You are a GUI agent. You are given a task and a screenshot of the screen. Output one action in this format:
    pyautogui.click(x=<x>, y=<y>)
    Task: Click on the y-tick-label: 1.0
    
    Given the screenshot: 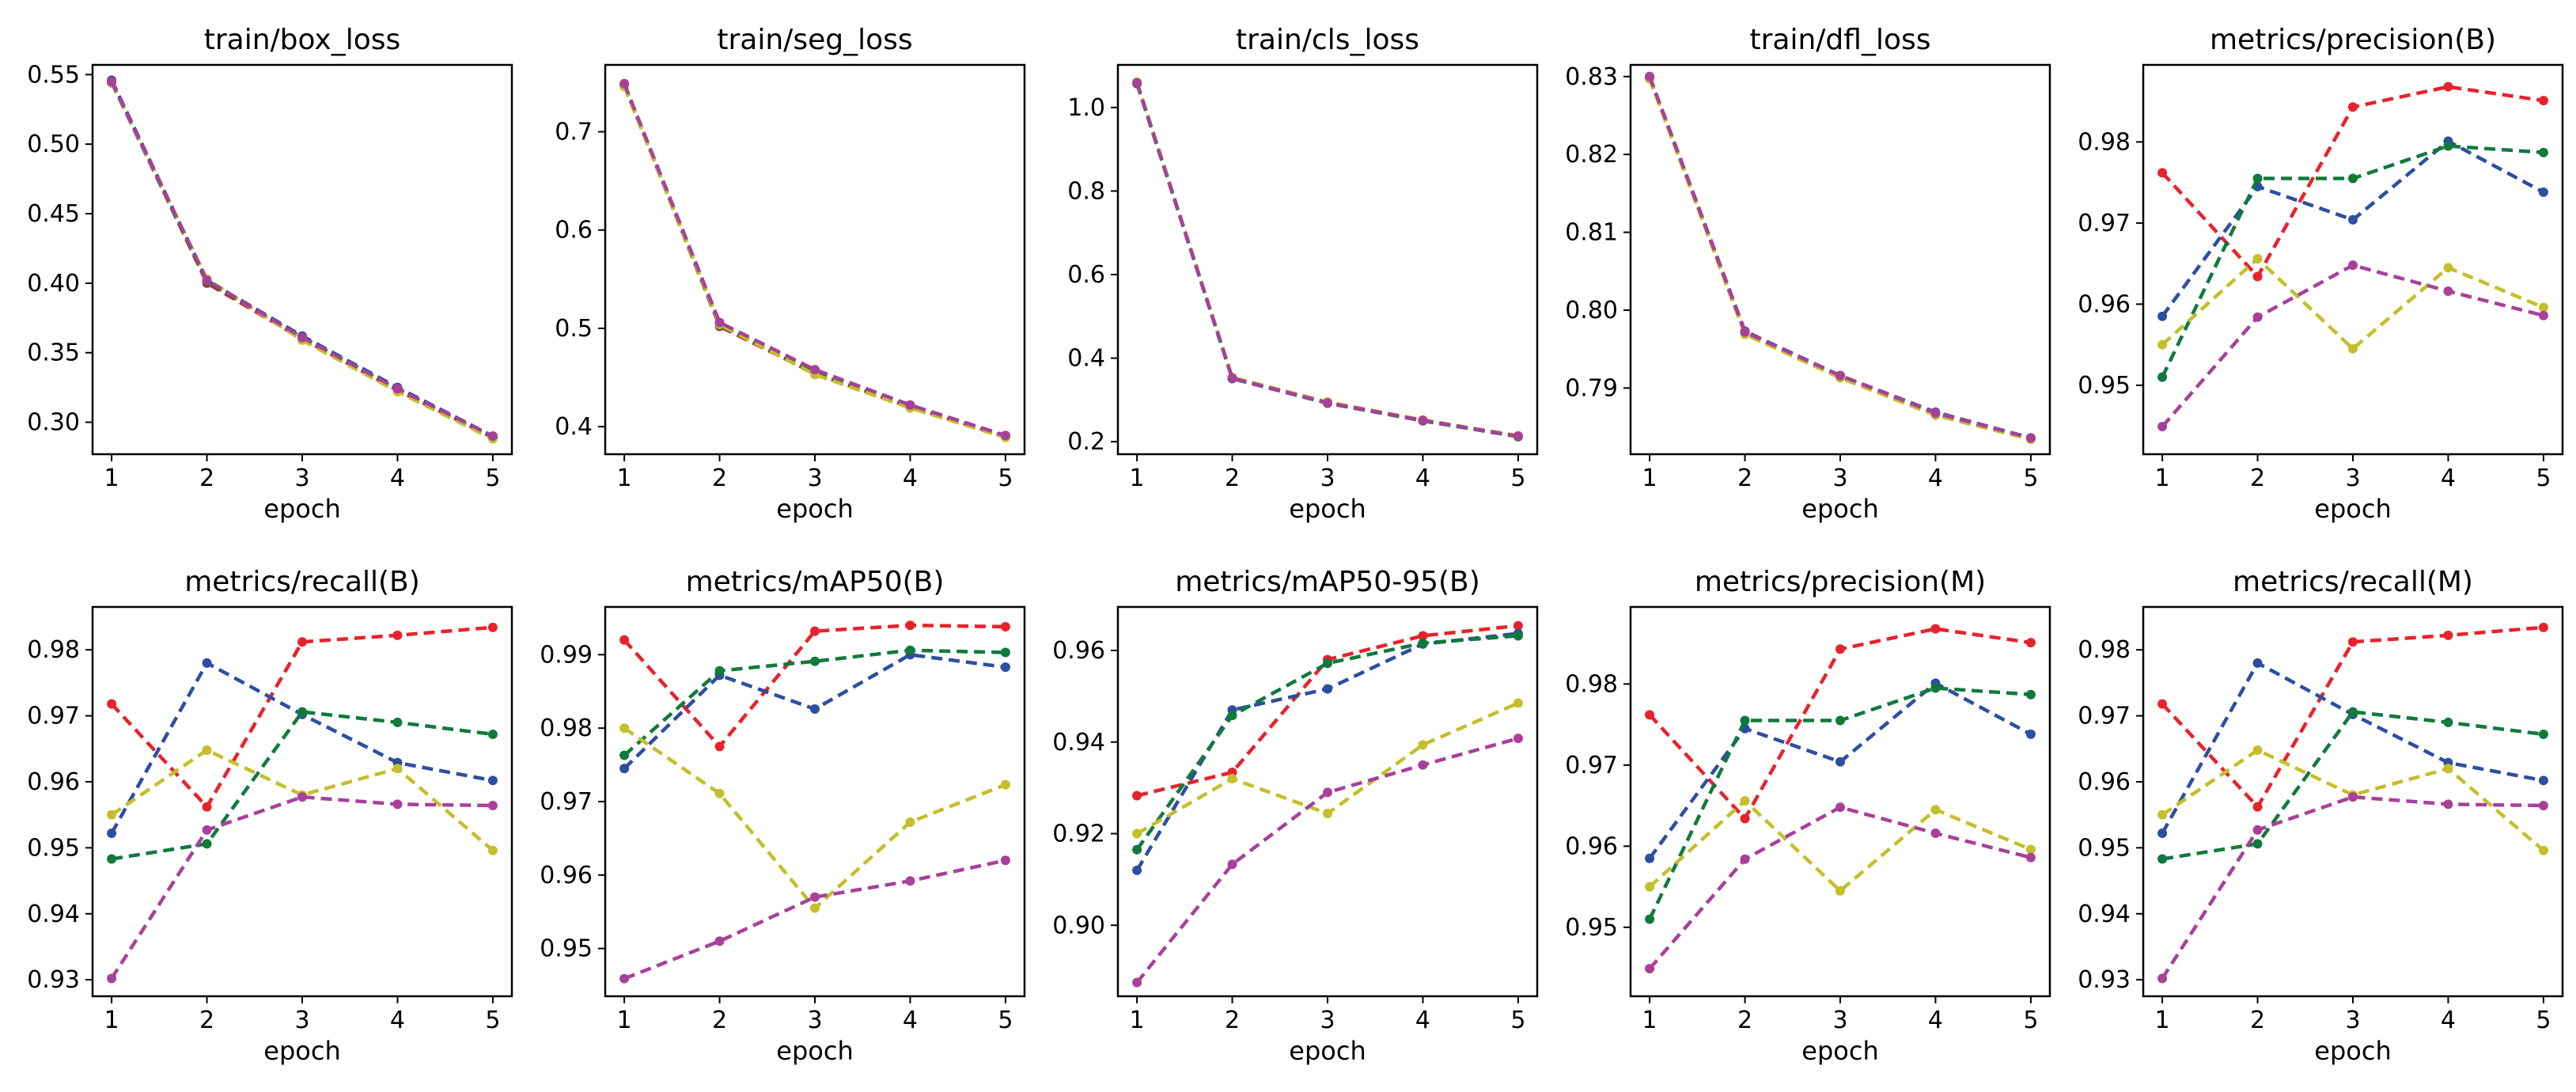 What is the action you would take?
    pyautogui.click(x=1086, y=108)
    